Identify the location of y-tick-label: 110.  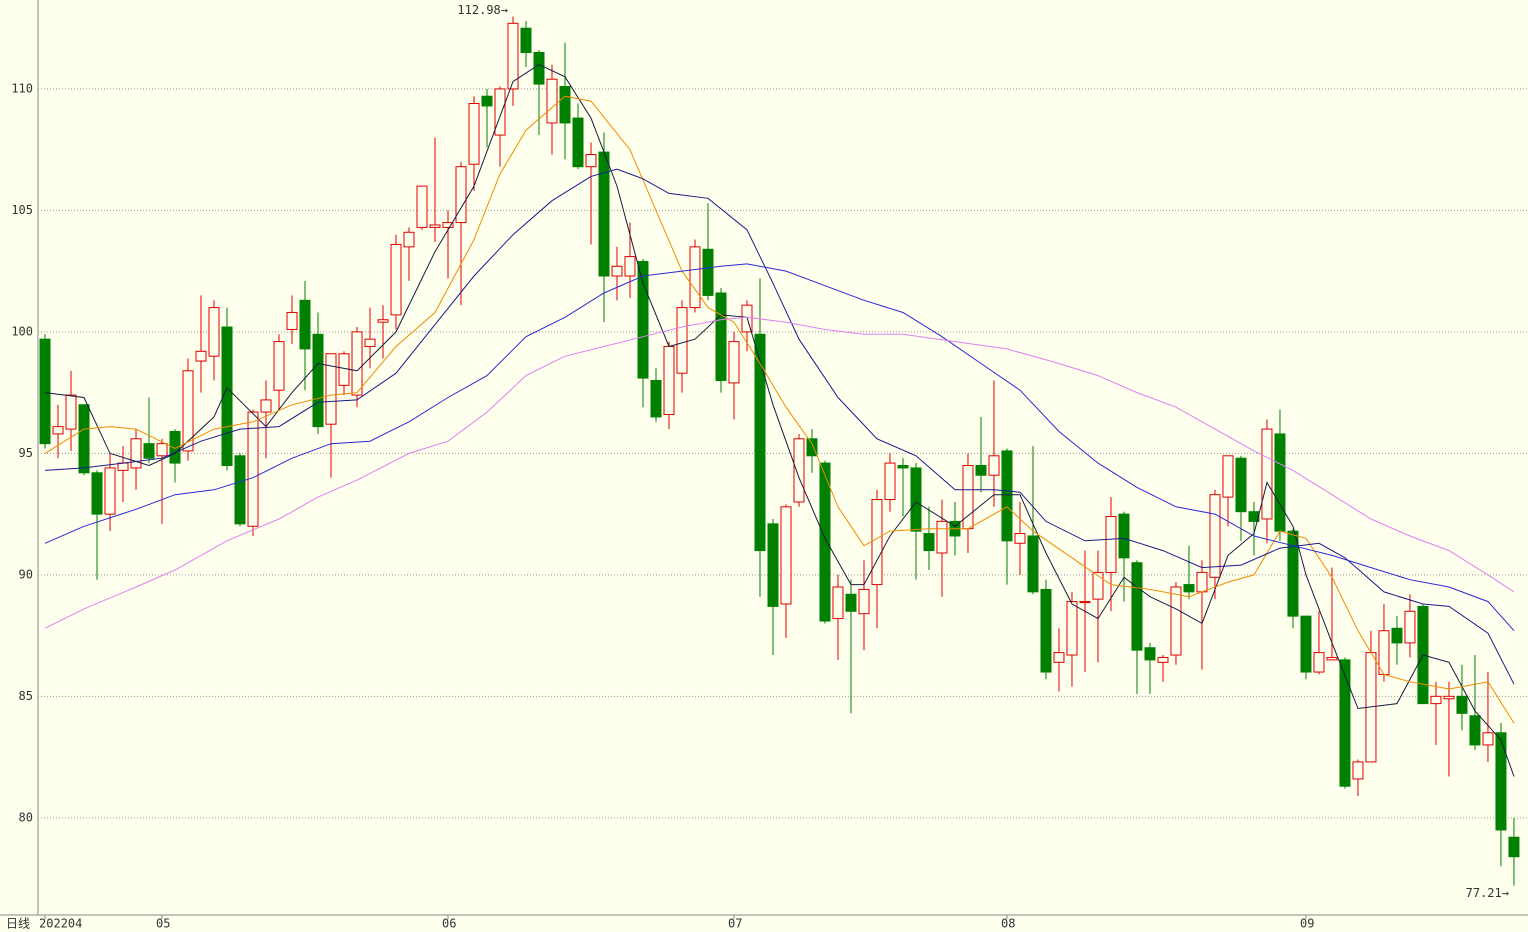
(22, 88).